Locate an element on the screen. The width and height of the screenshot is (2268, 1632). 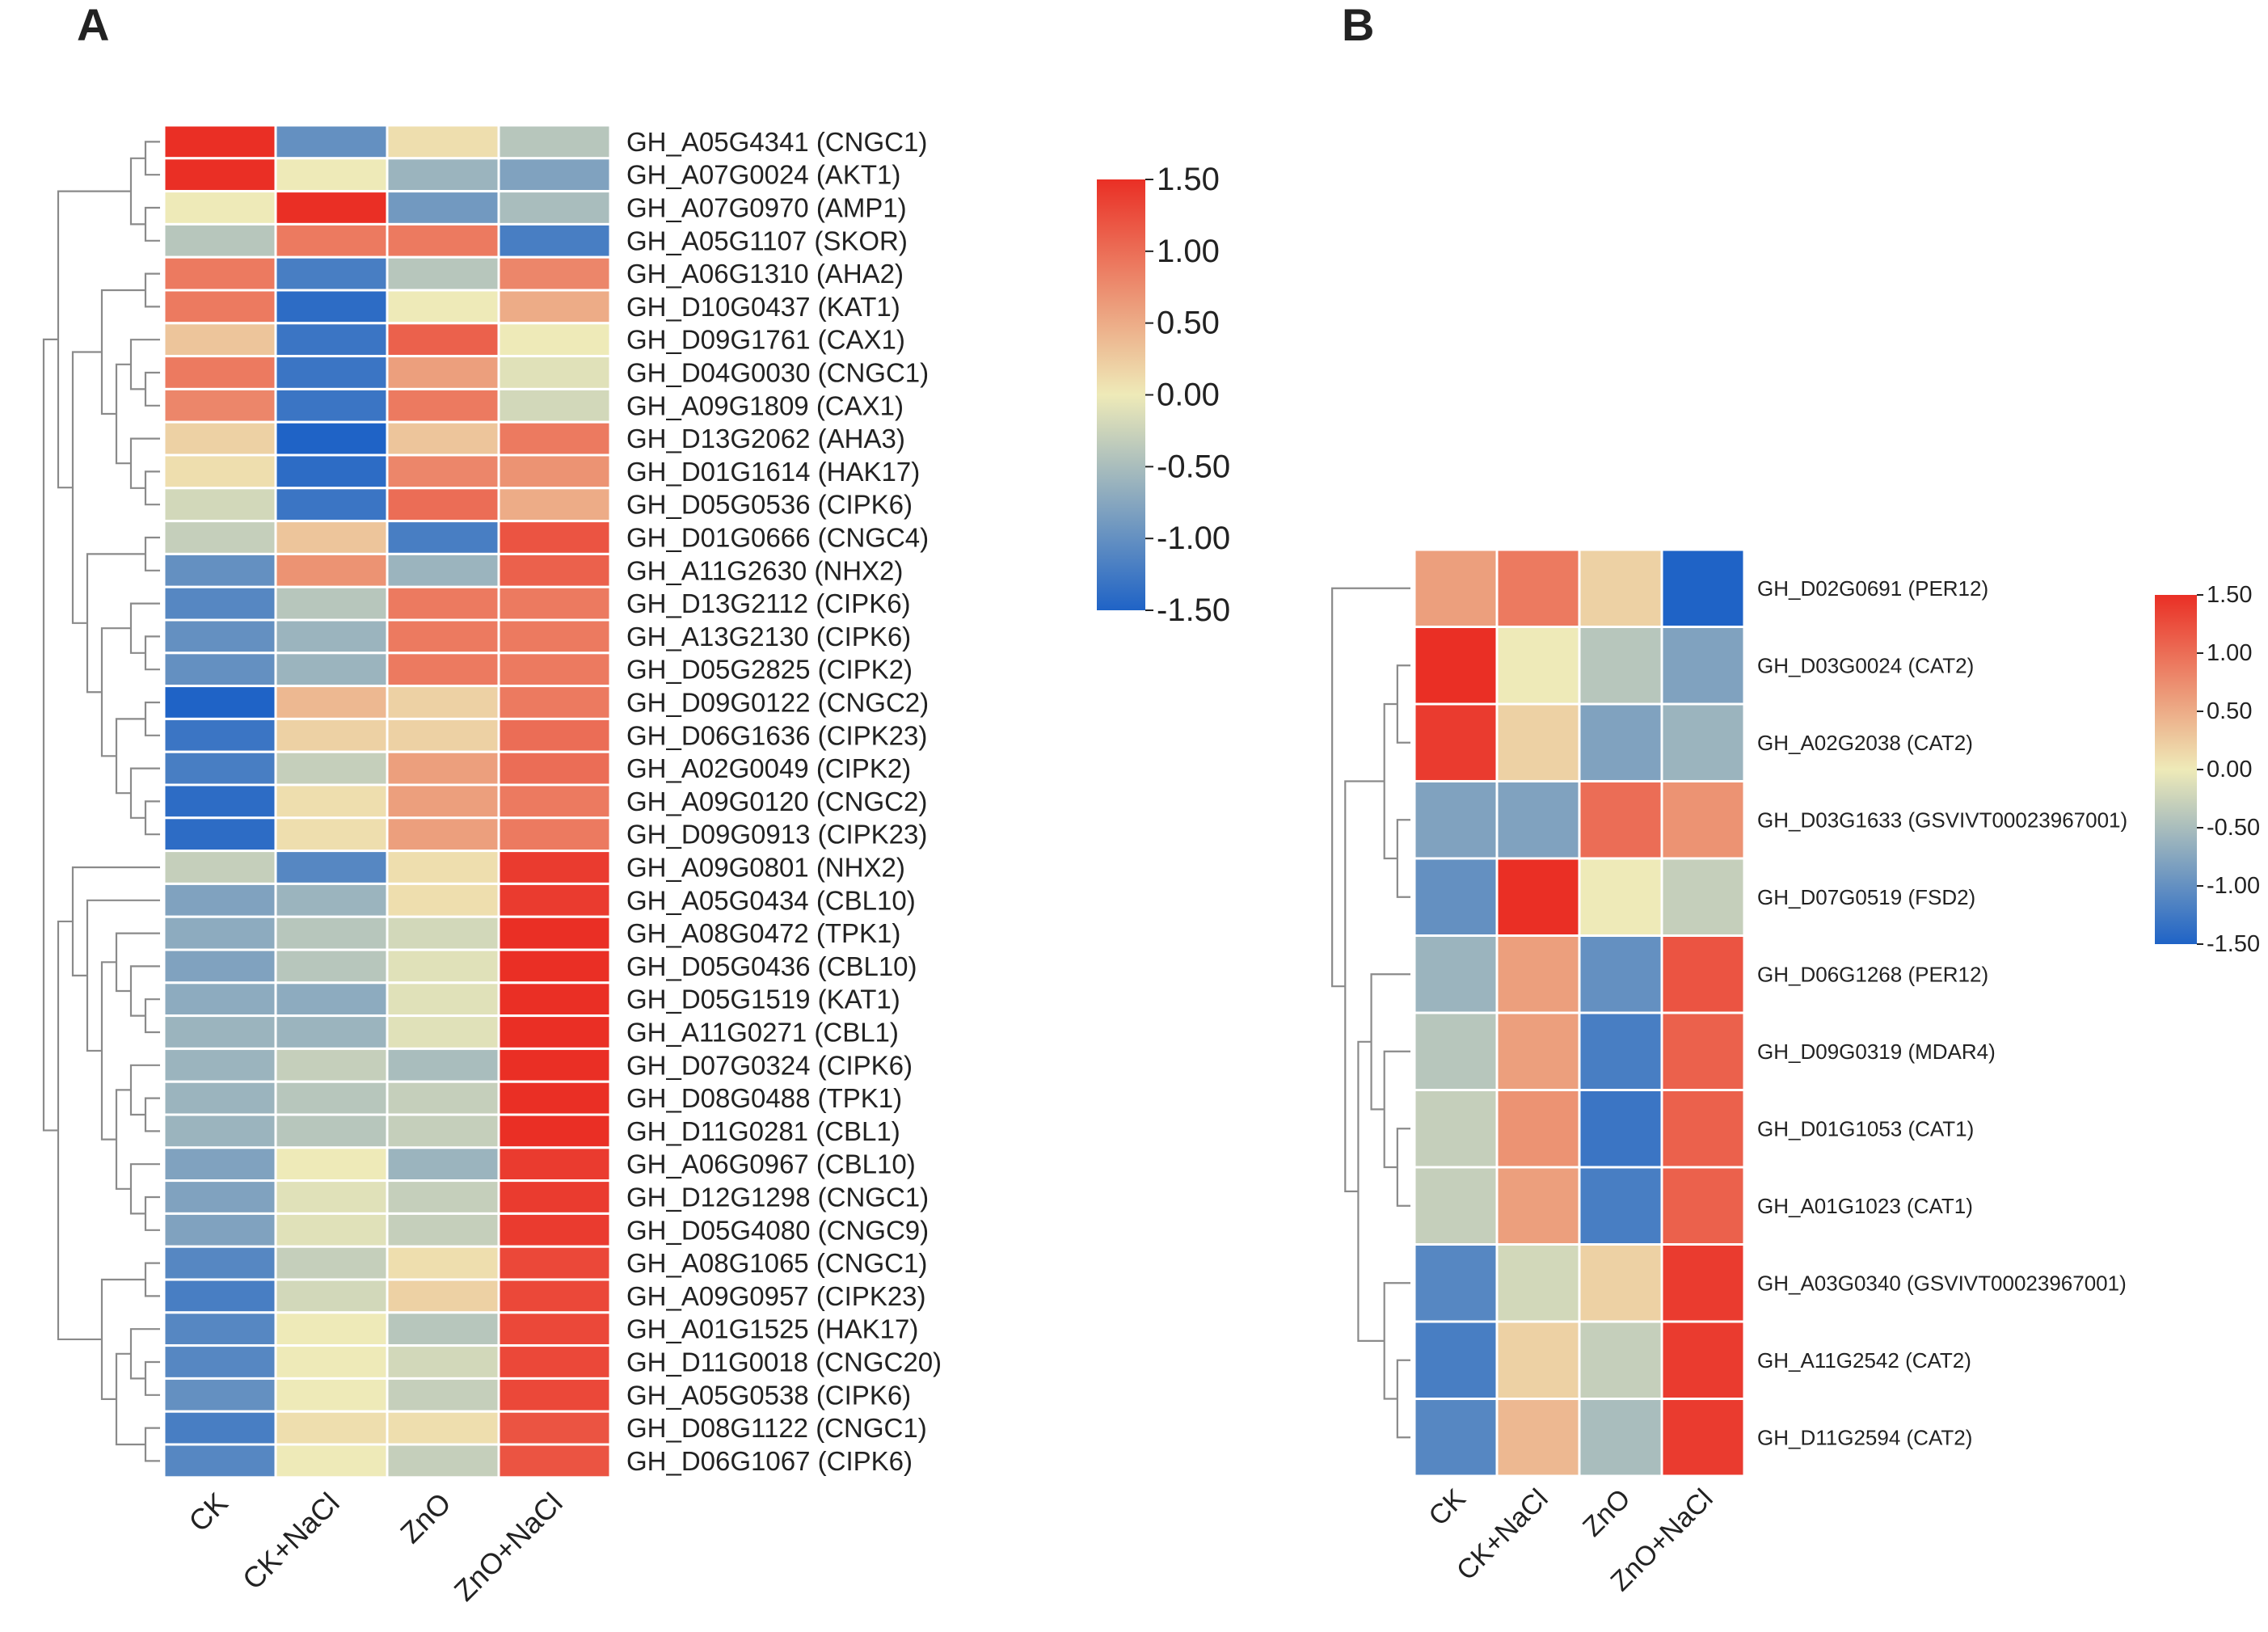
panel-a-cell-r8-c2 is located at coordinates (443, 405).